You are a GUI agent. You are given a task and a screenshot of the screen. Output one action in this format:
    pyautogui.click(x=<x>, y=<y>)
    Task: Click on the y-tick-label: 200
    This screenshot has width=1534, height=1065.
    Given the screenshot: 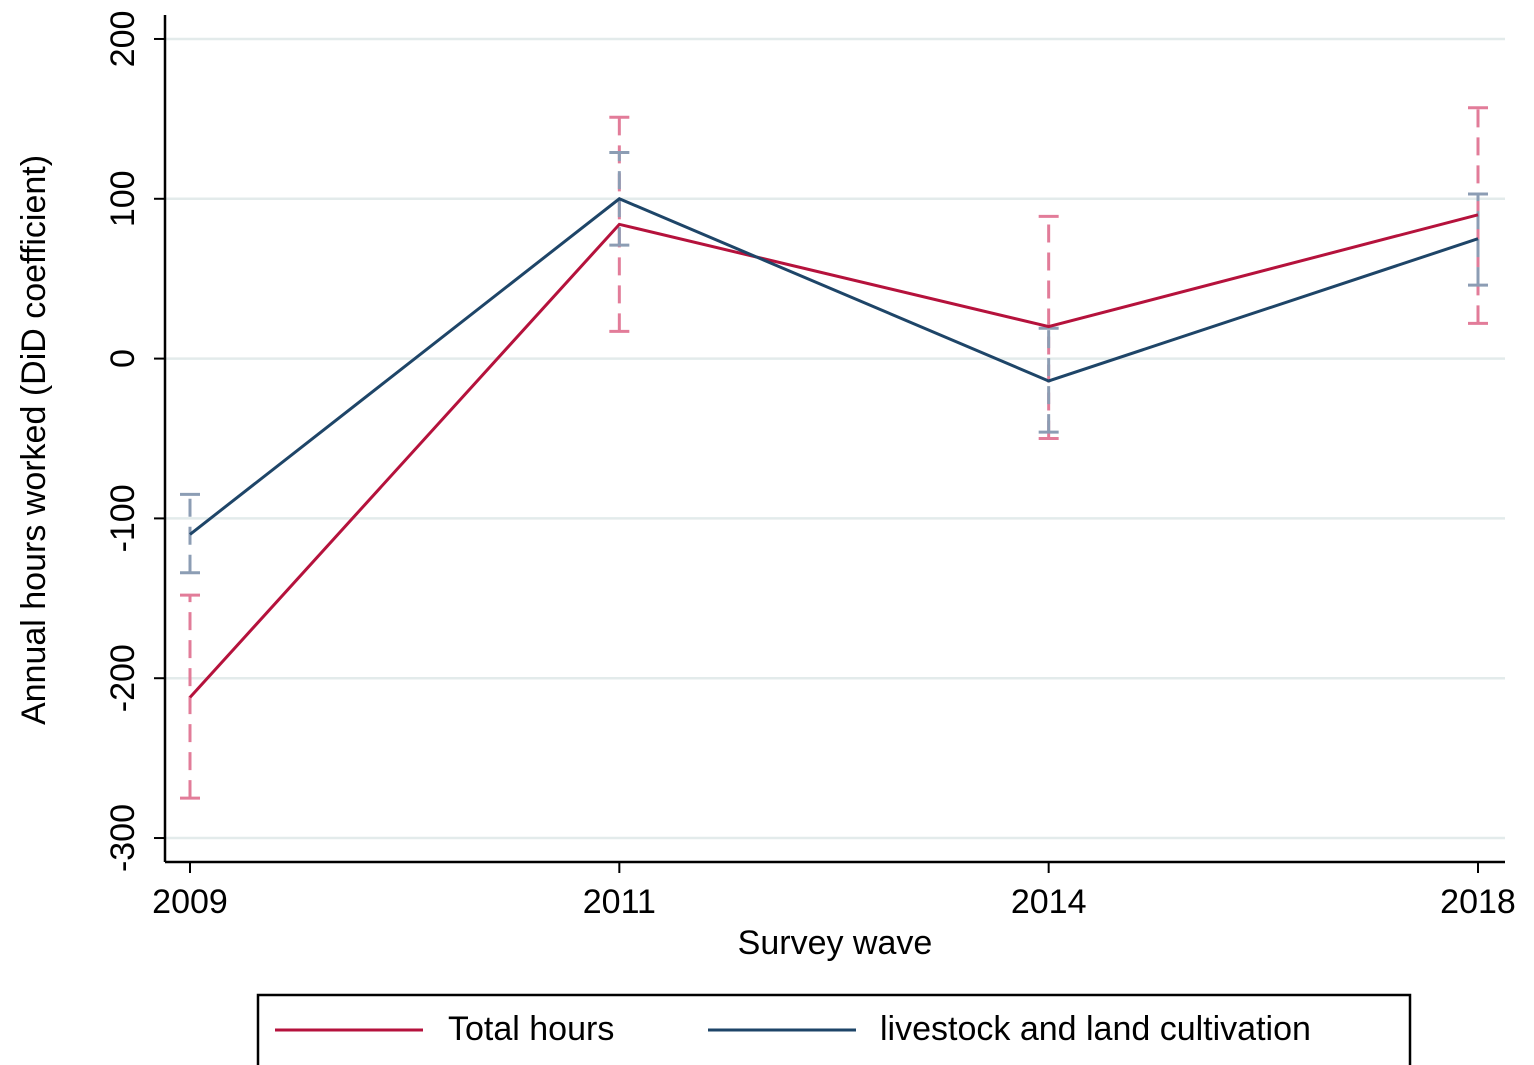 What is the action you would take?
    pyautogui.click(x=123, y=39)
    